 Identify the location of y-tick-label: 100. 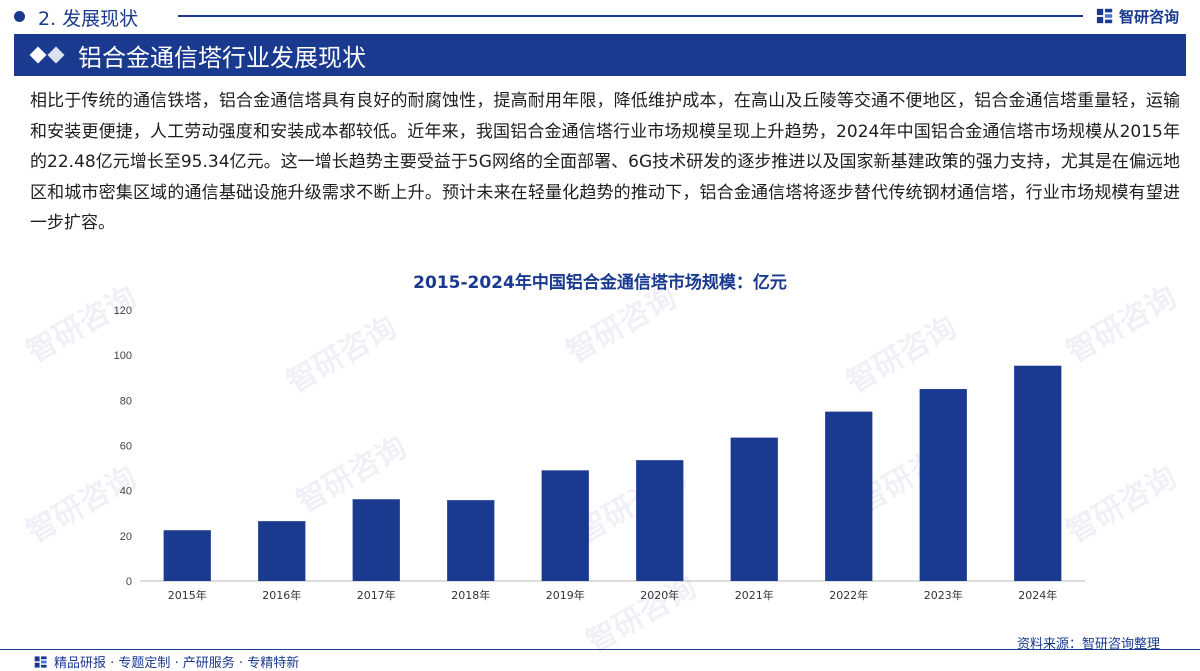
(123, 356).